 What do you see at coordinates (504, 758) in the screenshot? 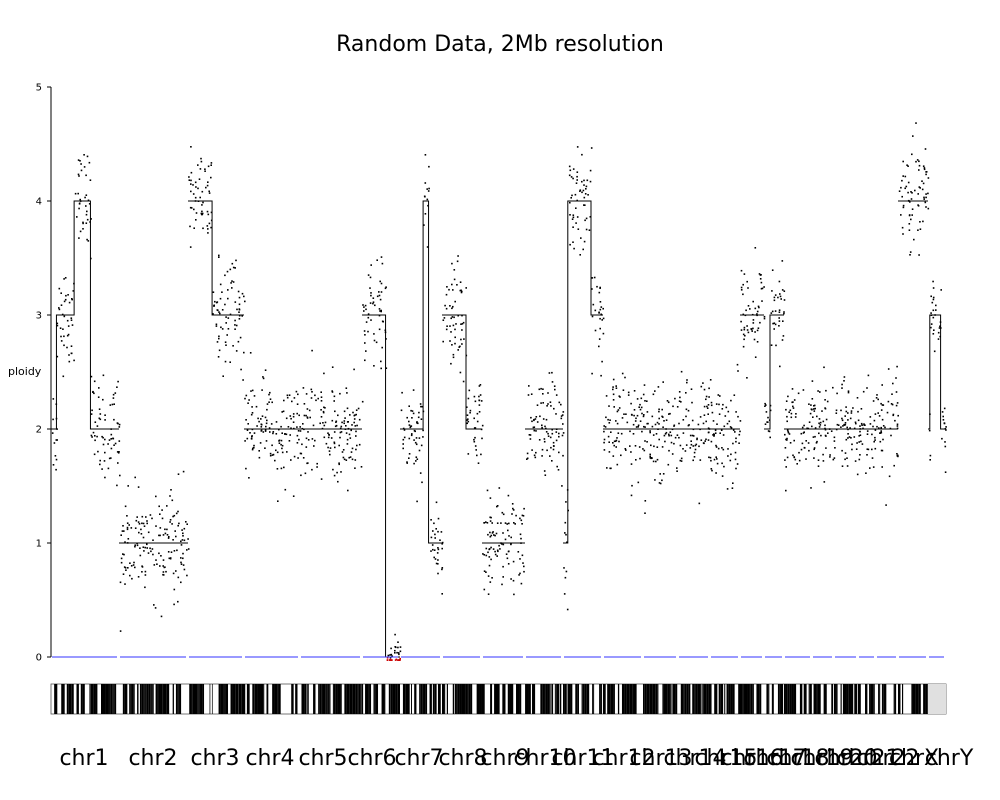
I see `chromosome-label-chr9: chr9` at bounding box center [504, 758].